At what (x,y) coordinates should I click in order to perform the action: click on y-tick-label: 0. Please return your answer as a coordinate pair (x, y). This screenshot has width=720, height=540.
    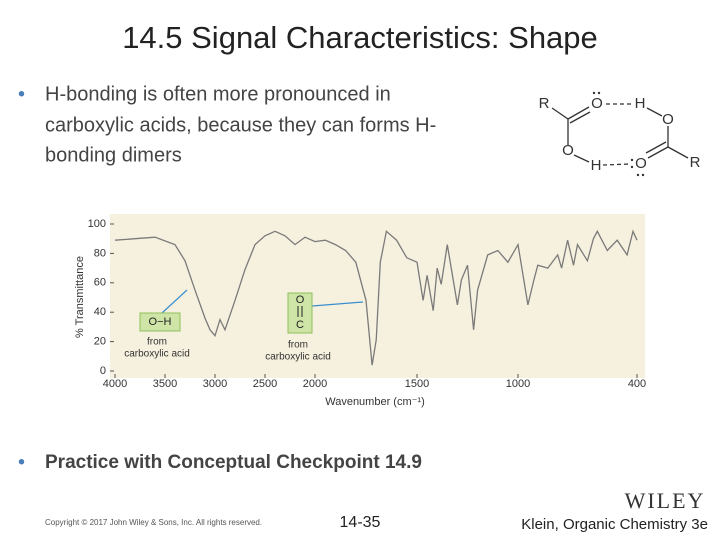
    Looking at the image, I should click on (103, 371).